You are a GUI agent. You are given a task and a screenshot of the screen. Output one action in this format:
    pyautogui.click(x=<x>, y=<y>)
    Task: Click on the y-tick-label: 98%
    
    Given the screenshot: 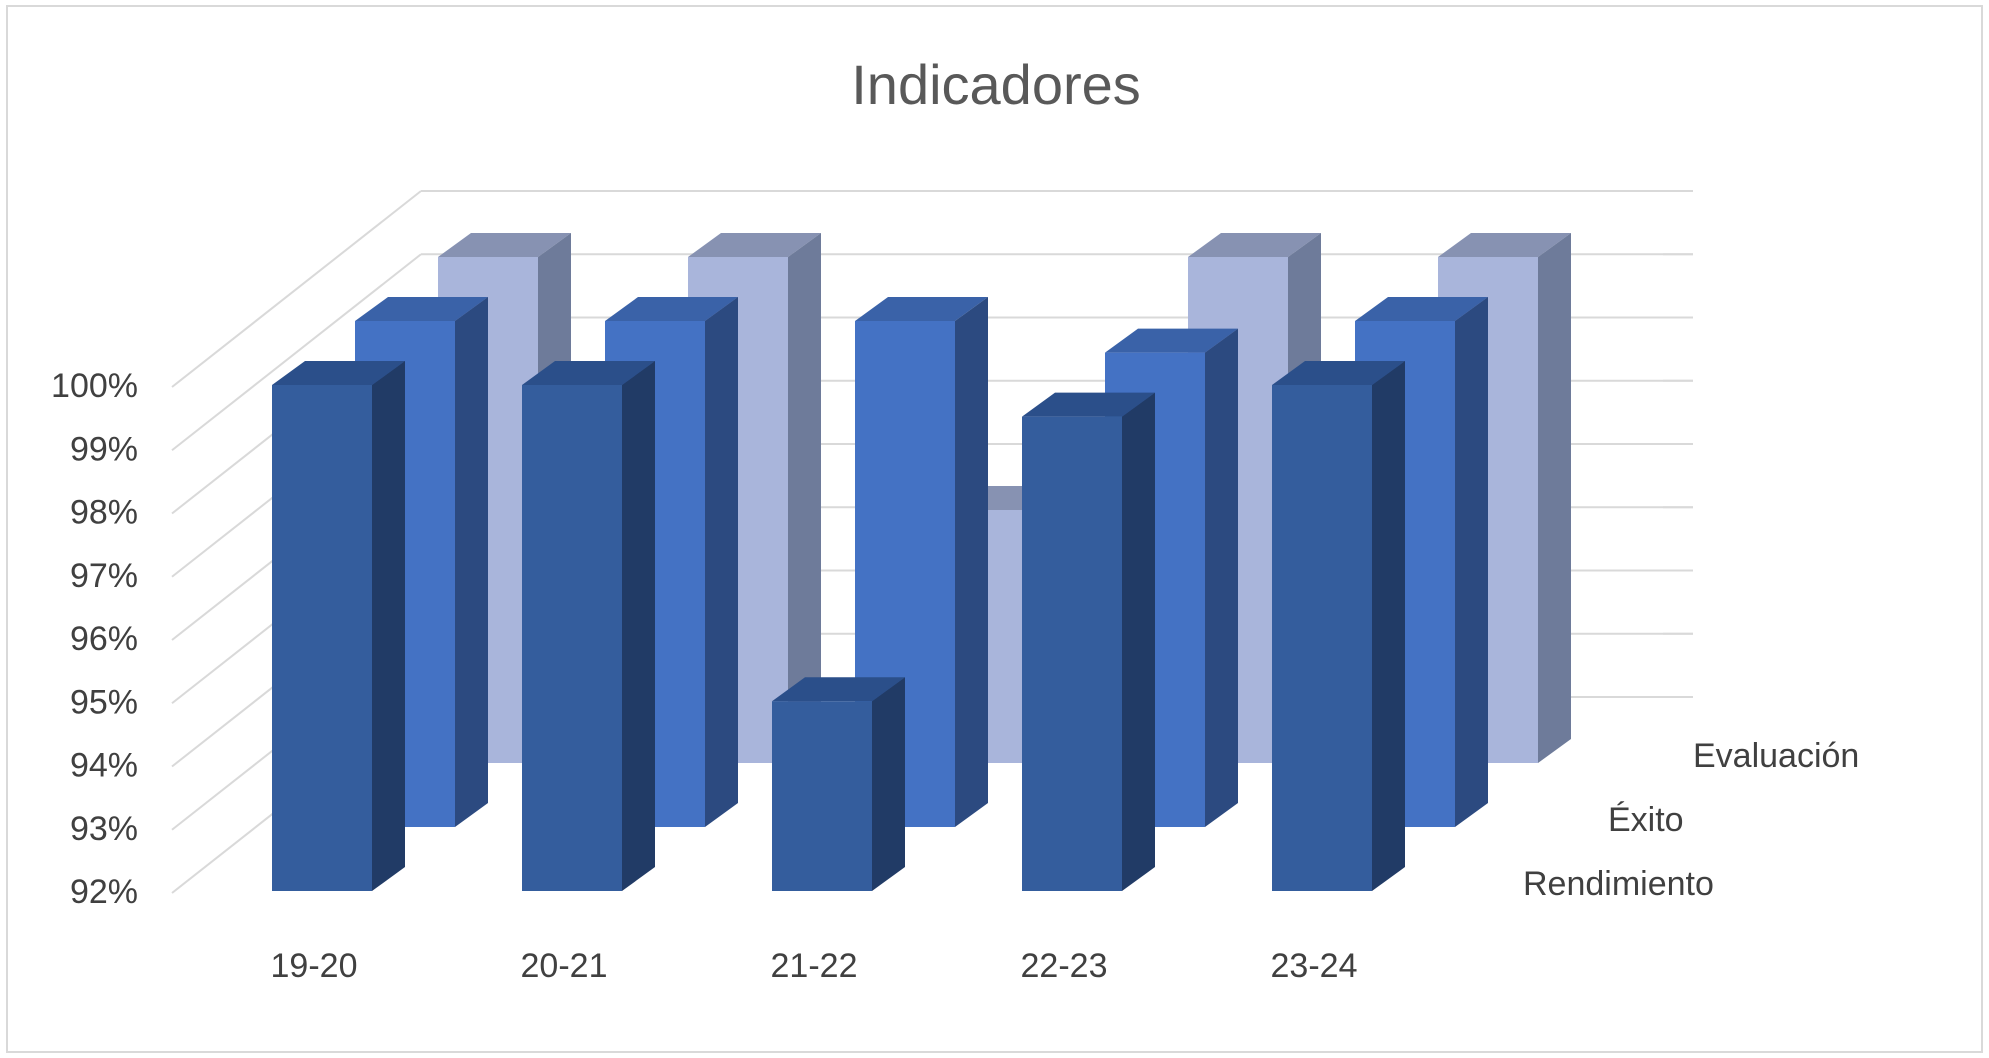 What is the action you would take?
    pyautogui.click(x=104, y=513)
    